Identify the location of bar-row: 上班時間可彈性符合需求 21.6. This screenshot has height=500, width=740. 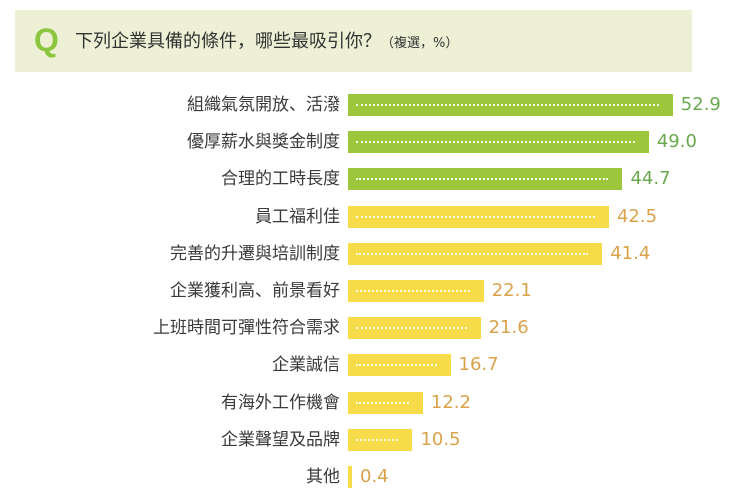
(370, 328).